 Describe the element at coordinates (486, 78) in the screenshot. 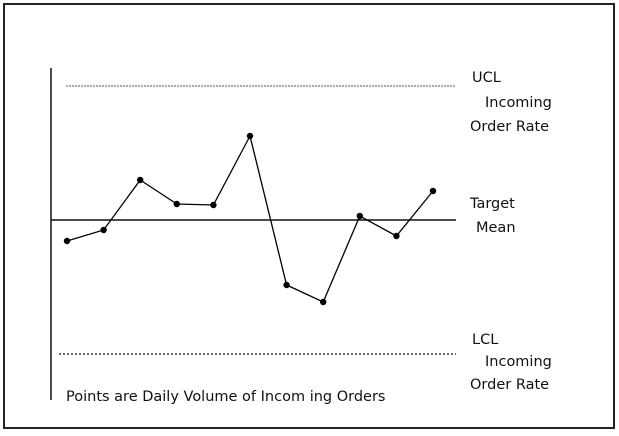

I see `ucl-label: UCL` at that location.